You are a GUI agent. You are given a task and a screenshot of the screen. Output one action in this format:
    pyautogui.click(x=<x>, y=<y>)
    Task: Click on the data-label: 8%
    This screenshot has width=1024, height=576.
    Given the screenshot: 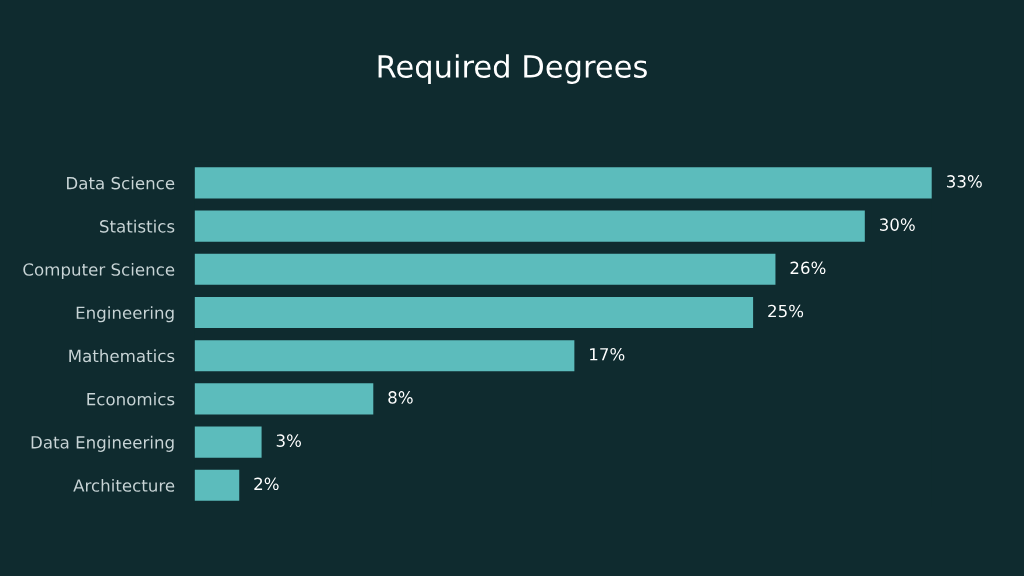 What is the action you would take?
    pyautogui.click(x=400, y=397)
    